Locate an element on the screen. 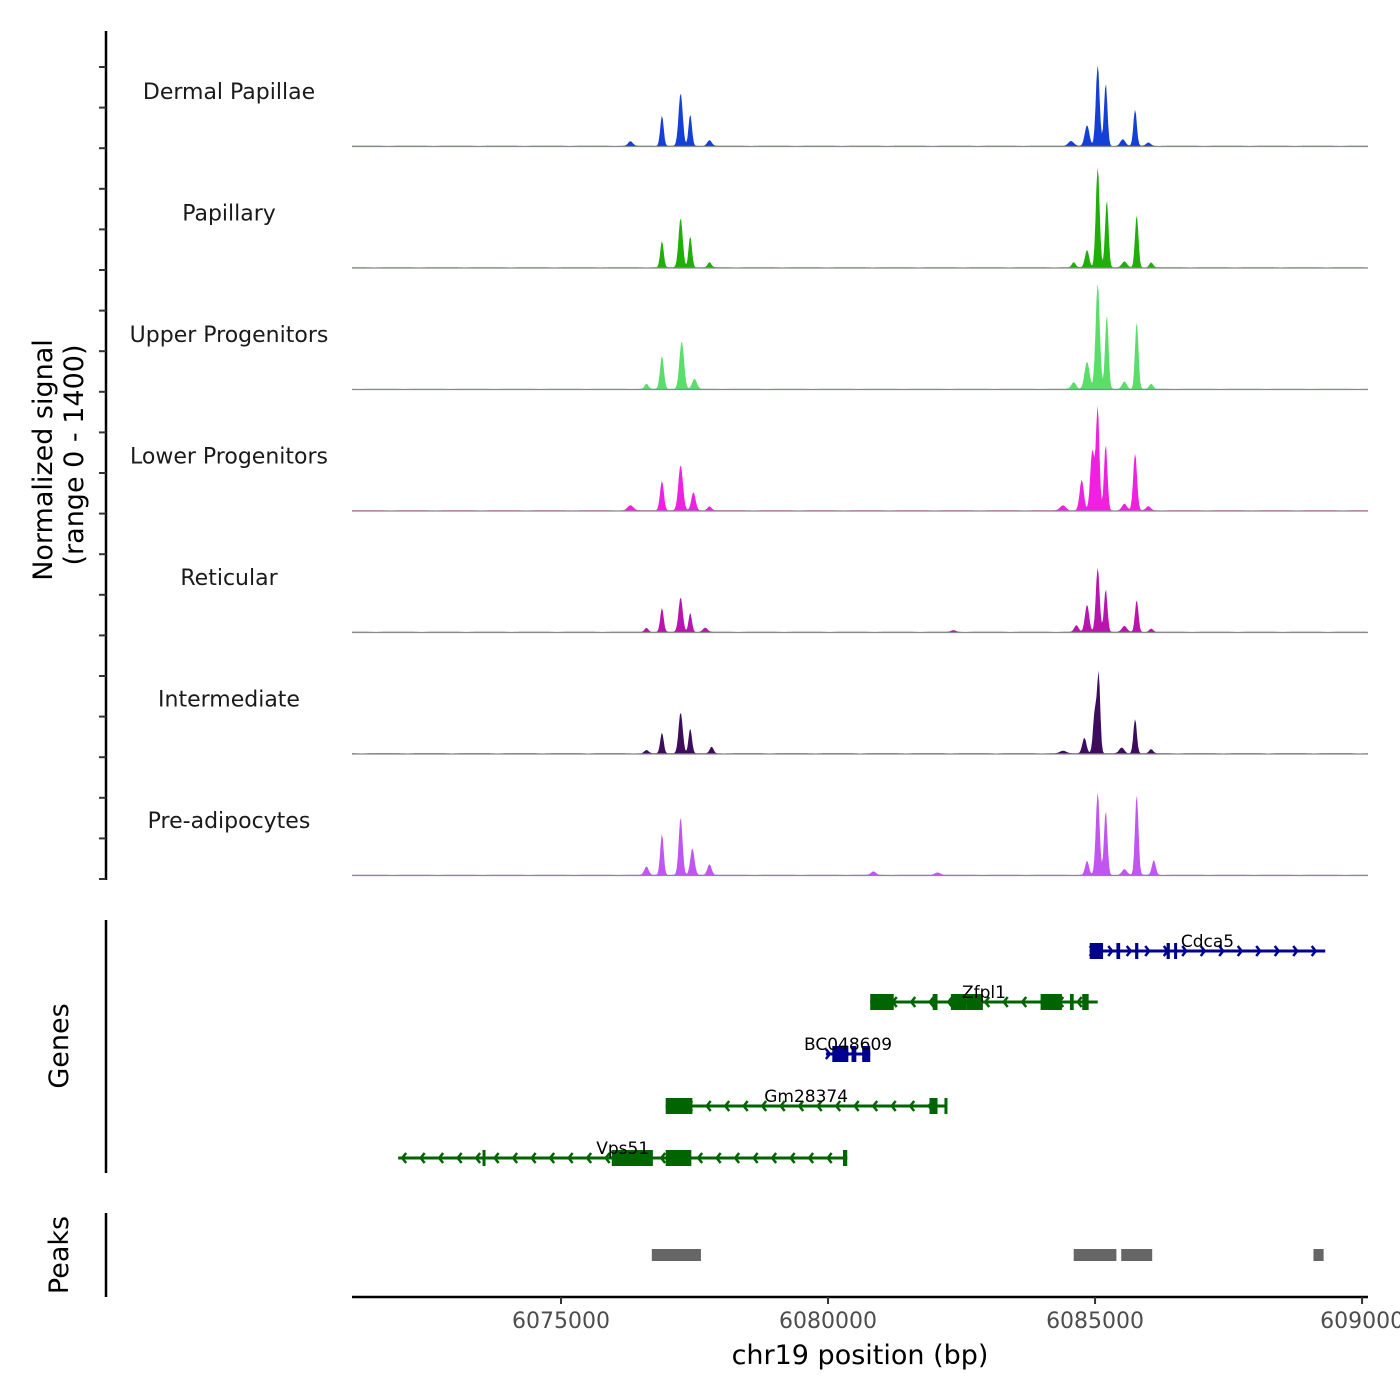 The height and width of the screenshot is (1400, 1400). gene-label: Cdca5 is located at coordinates (1207, 942).